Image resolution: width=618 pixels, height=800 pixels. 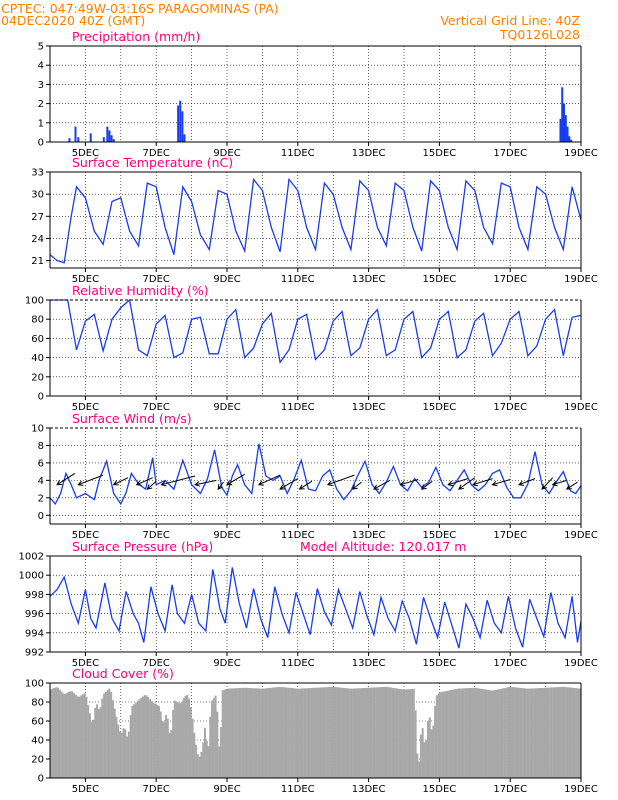 What do you see at coordinates (41, 481) in the screenshot?
I see `y-tick-label: 4` at bounding box center [41, 481].